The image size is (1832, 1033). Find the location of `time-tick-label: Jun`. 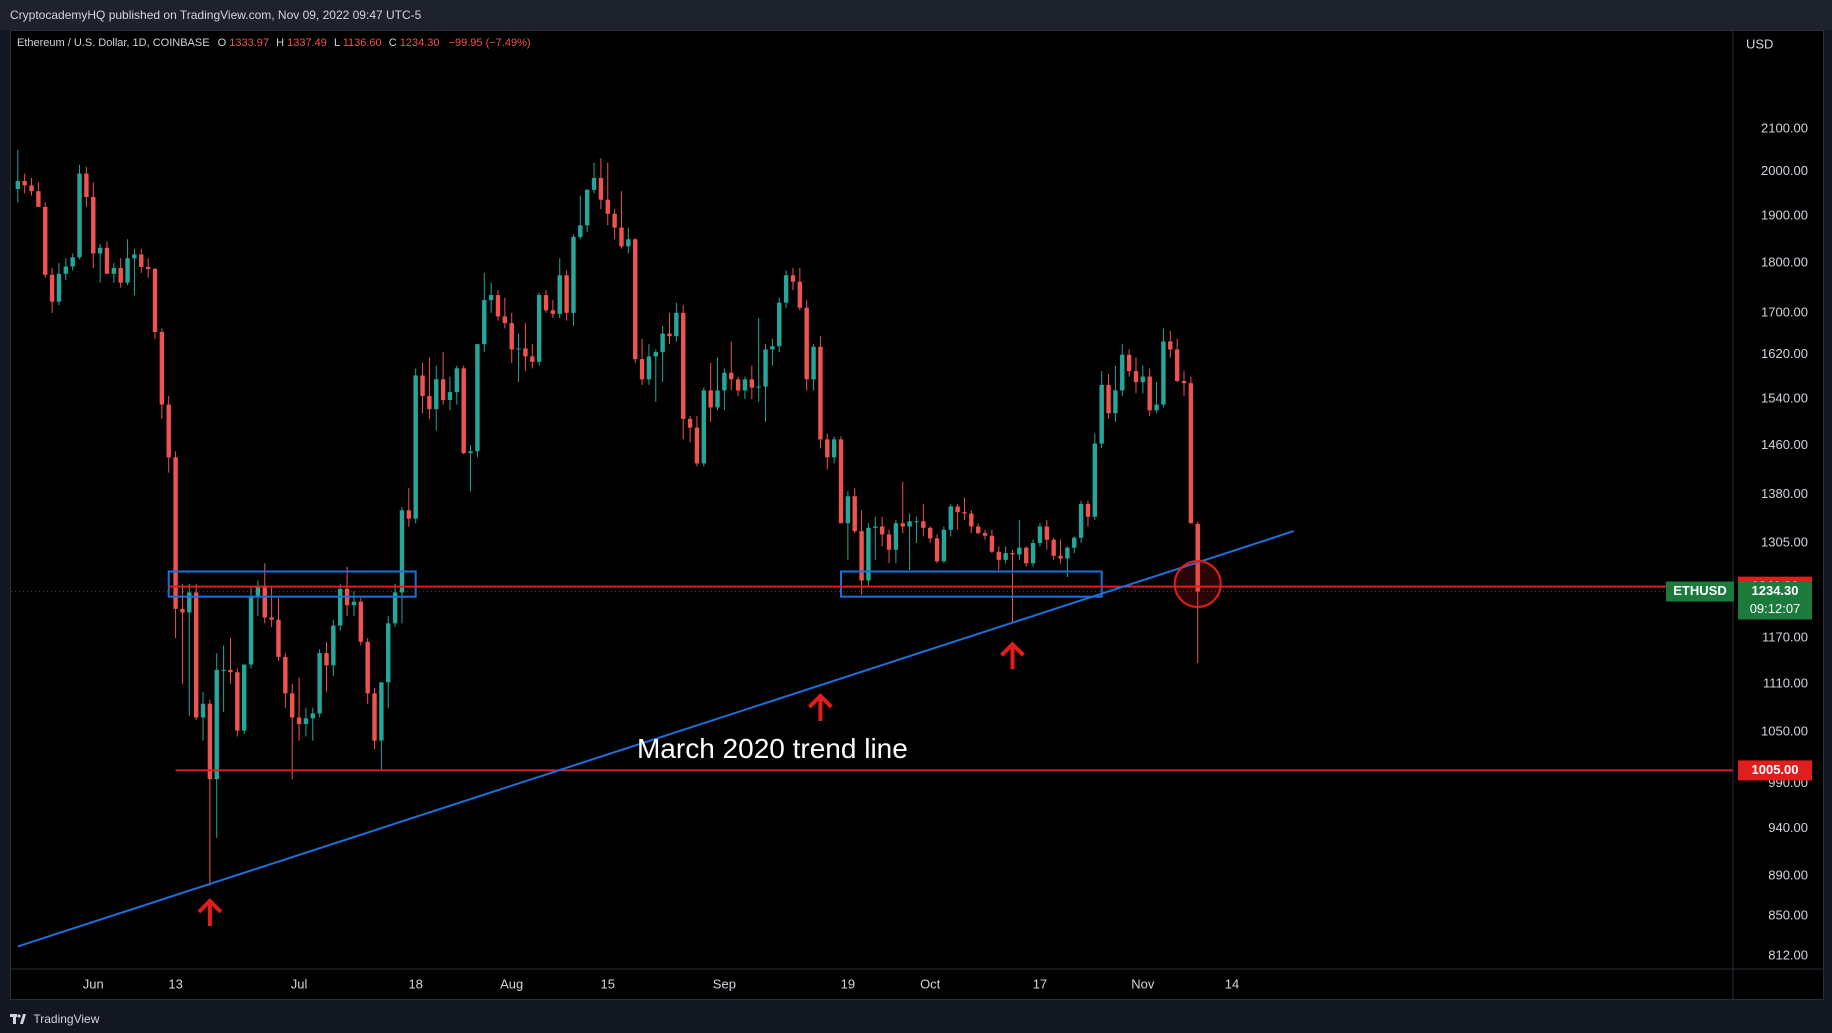

time-tick-label: Jun is located at coordinates (93, 983).